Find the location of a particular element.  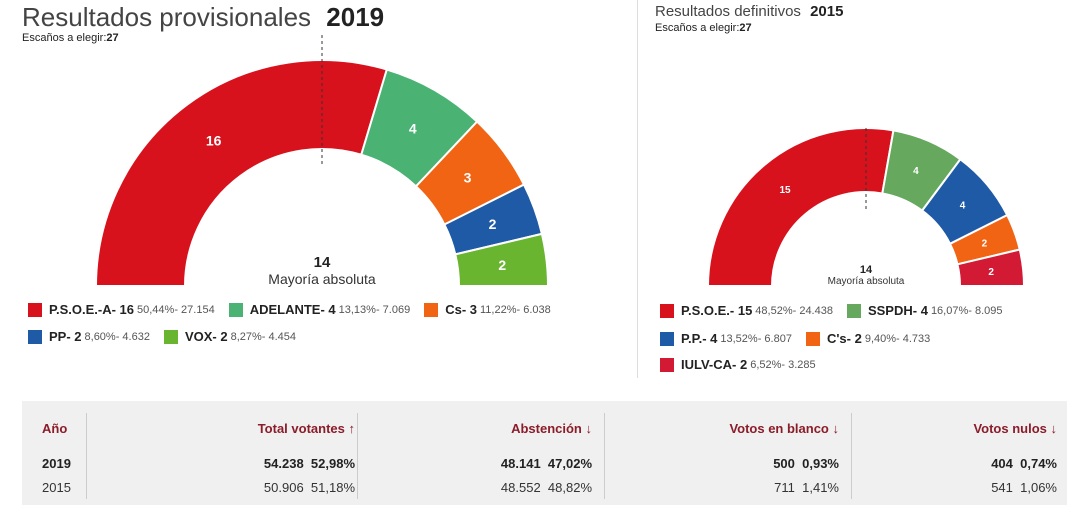

legend-label: ADELANTE- 4 is located at coordinates (292, 309).